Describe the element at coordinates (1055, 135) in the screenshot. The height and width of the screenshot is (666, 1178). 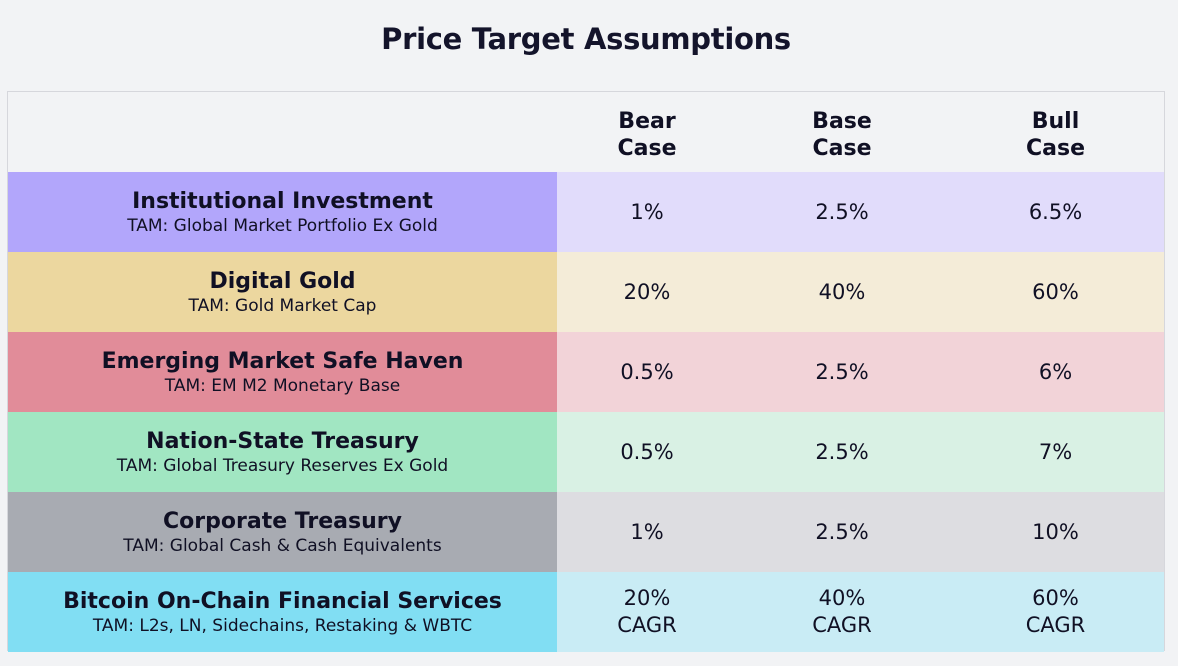
I see `header-bull-case: Bull Case` at that location.